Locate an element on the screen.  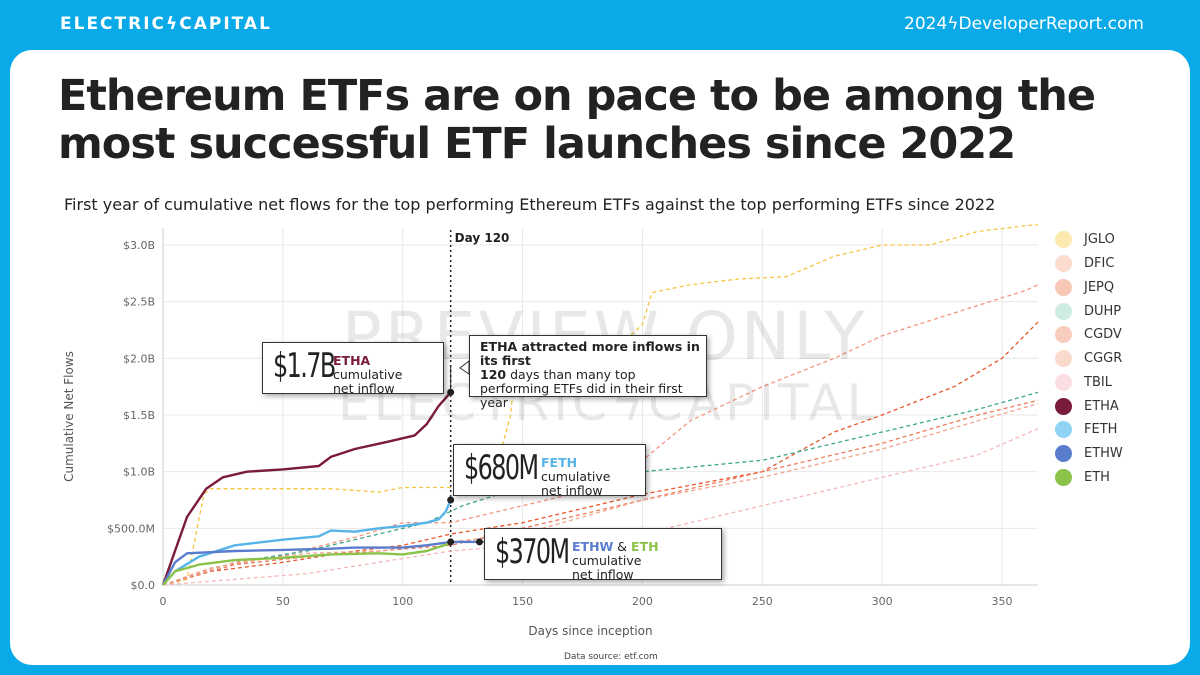
feth-marker is located at coordinates (451, 500).